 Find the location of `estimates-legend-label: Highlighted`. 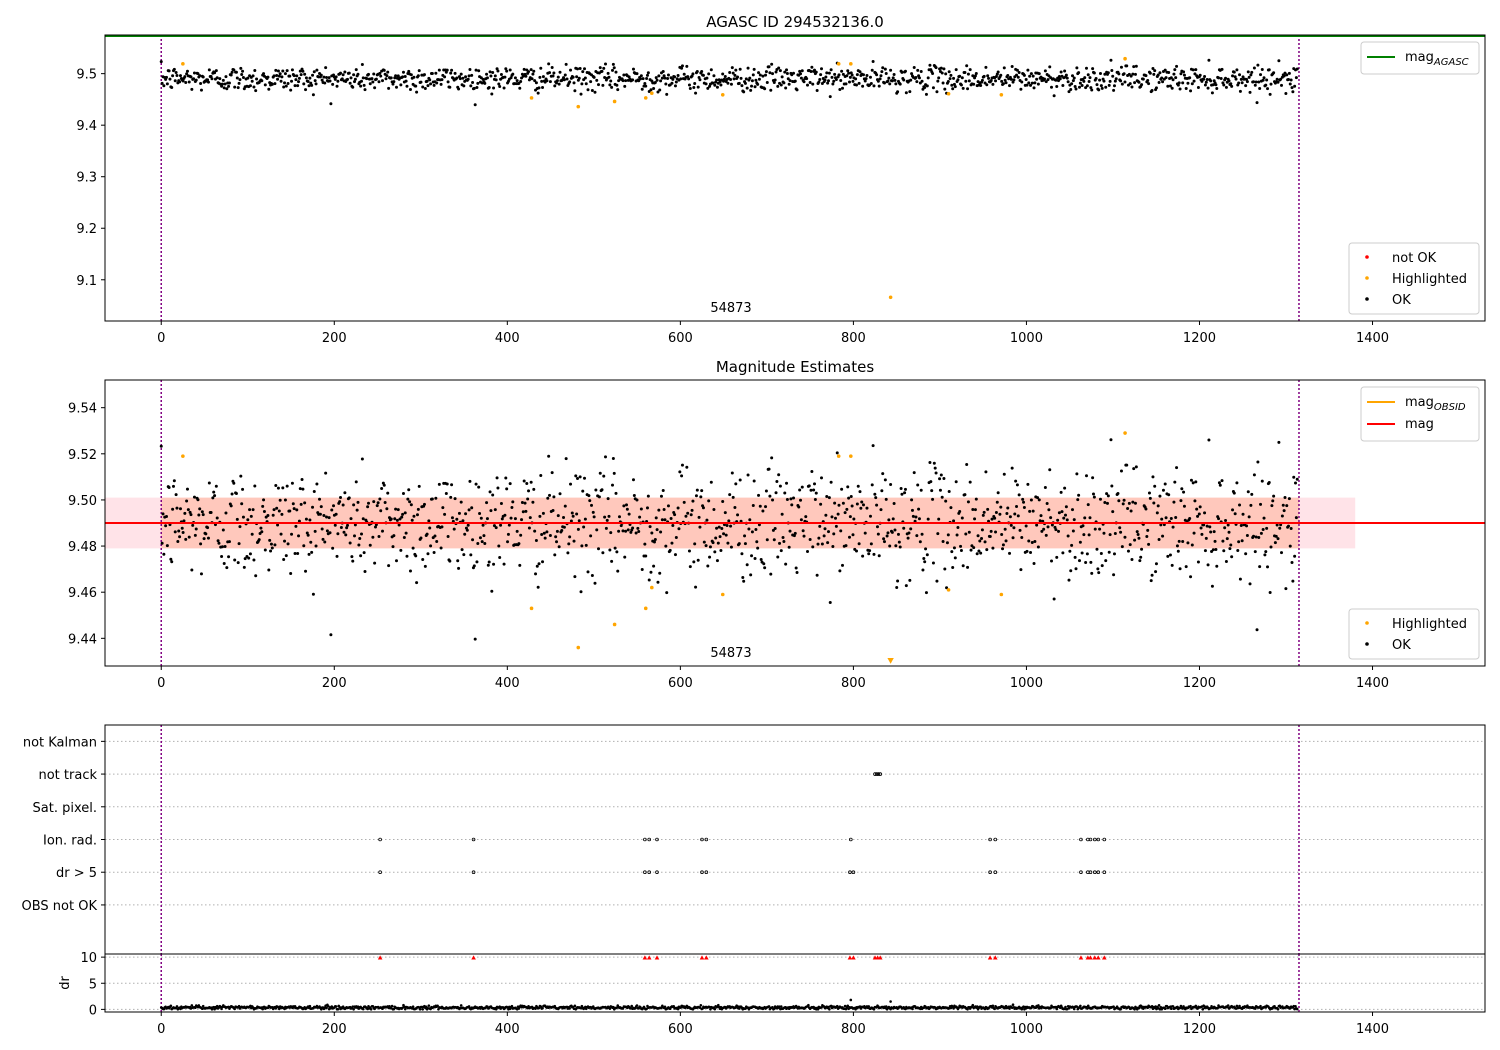

estimates-legend-label: Highlighted is located at coordinates (1429, 624).